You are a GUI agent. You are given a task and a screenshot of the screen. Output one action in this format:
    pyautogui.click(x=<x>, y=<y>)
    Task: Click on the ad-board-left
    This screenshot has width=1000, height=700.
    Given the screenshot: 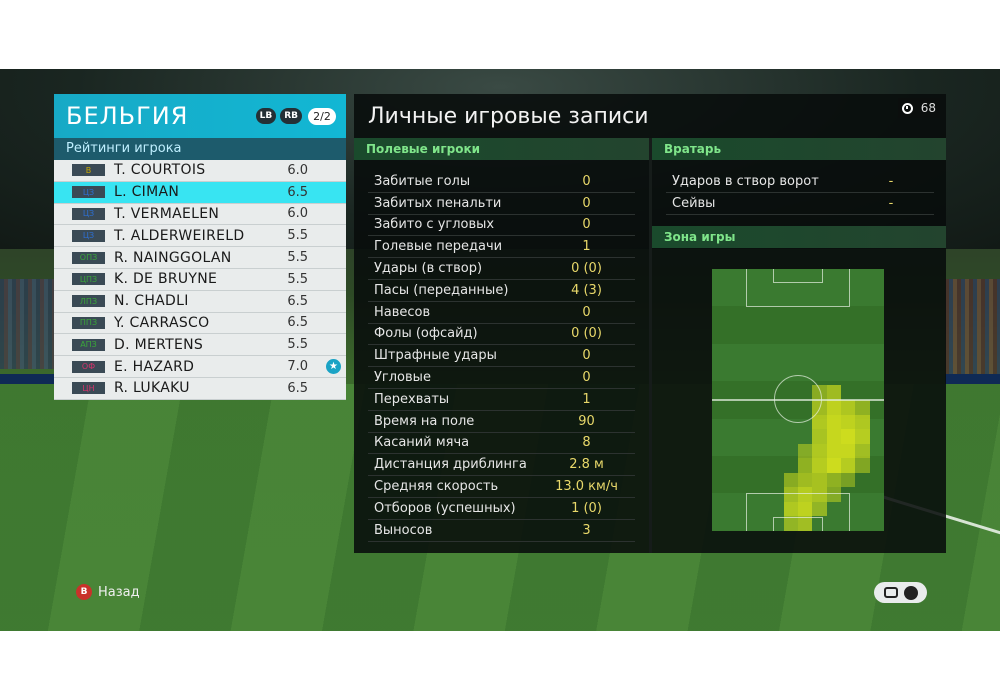 What is the action you would take?
    pyautogui.click(x=30, y=379)
    